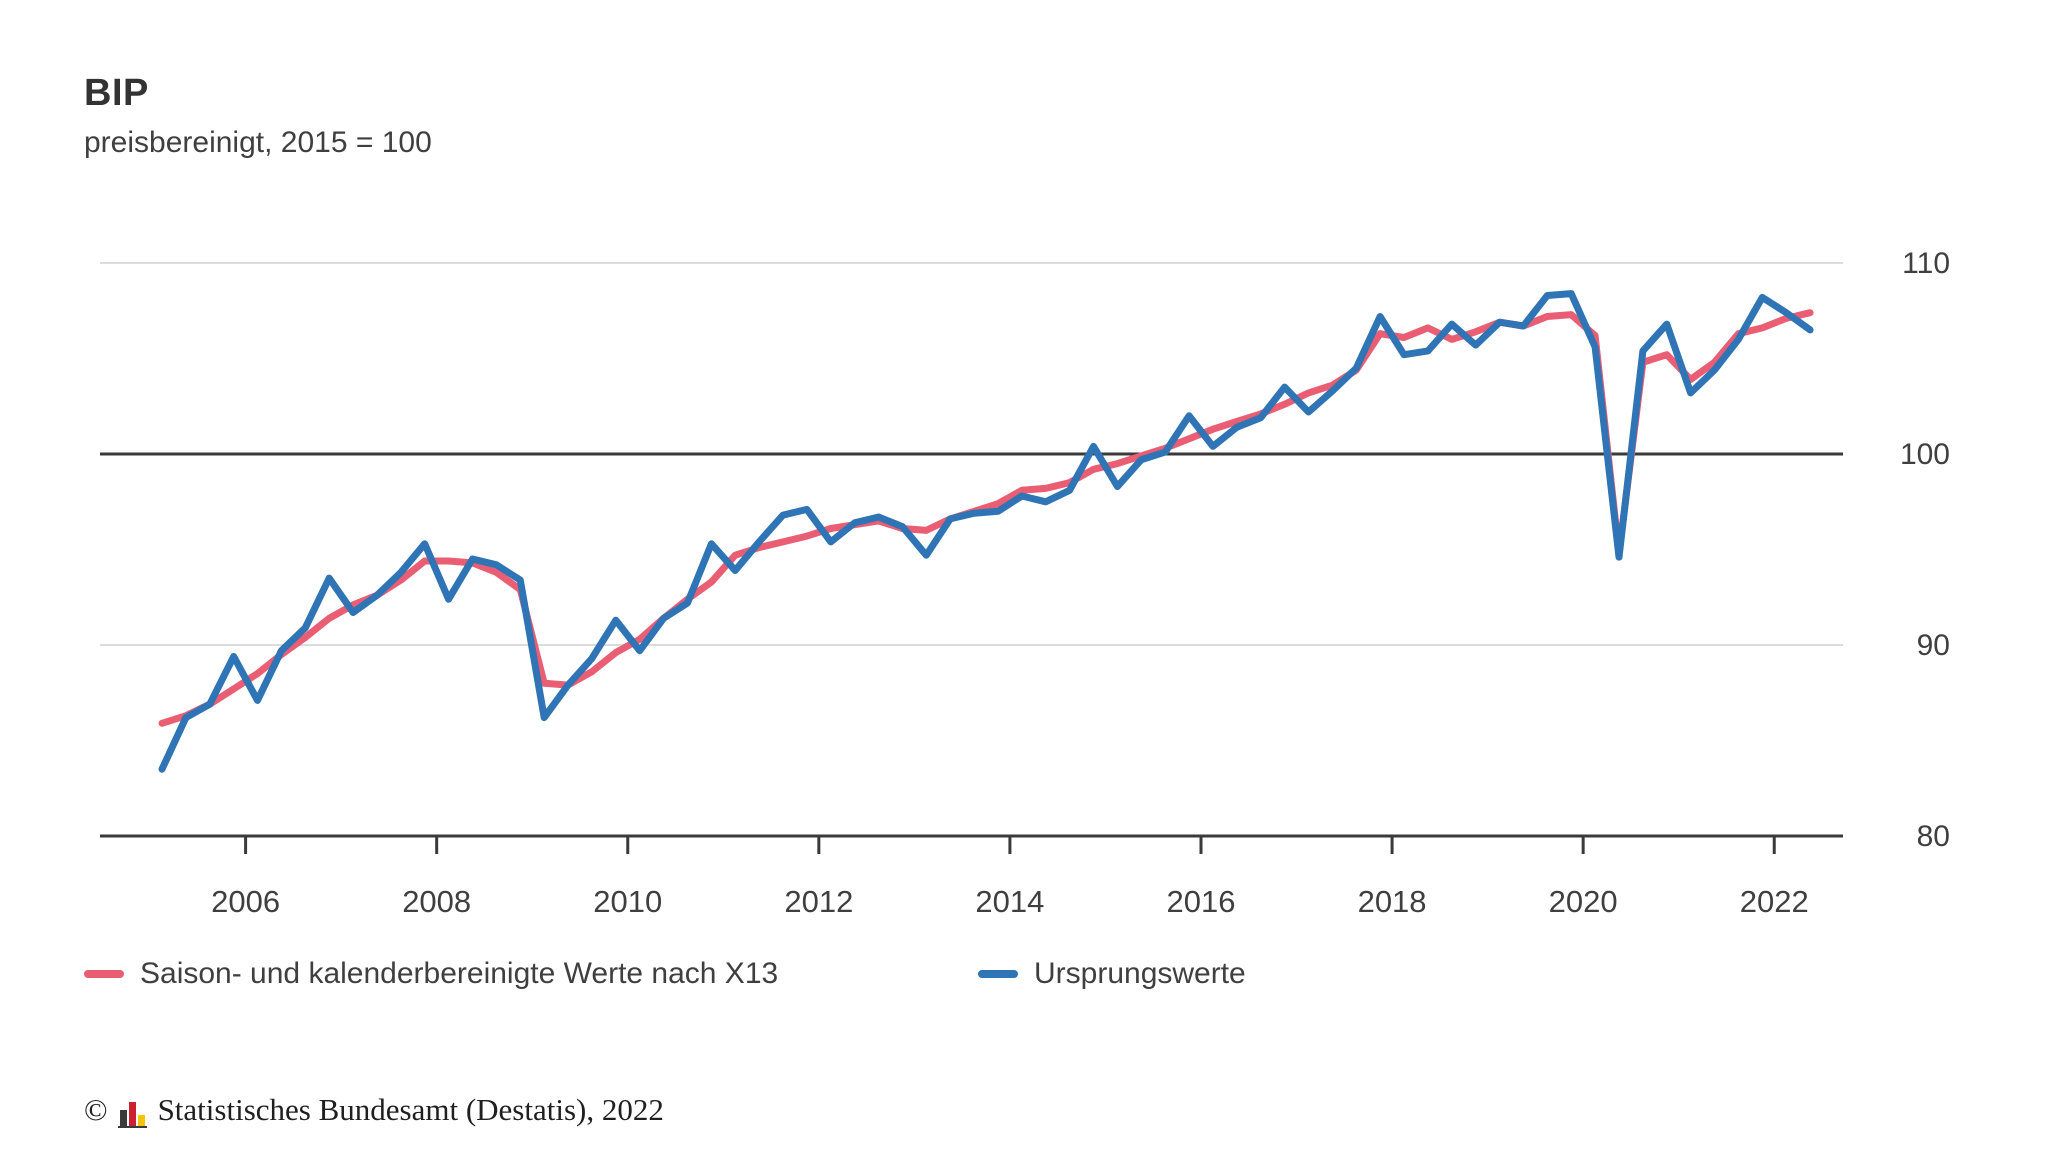 The image size is (2048, 1152). Describe the element at coordinates (1933, 836) in the screenshot. I see `y-axis-label-80: 80` at that location.